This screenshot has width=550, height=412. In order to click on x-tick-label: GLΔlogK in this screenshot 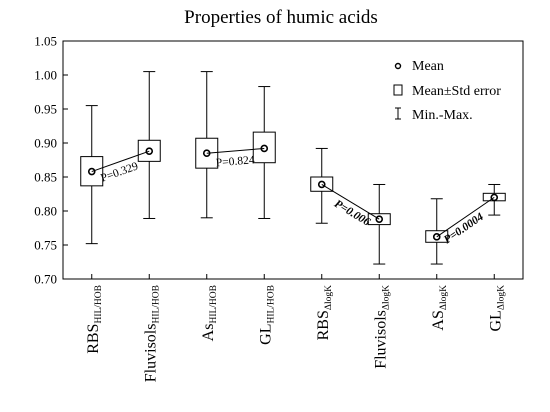, I will do `click(496, 308)`.